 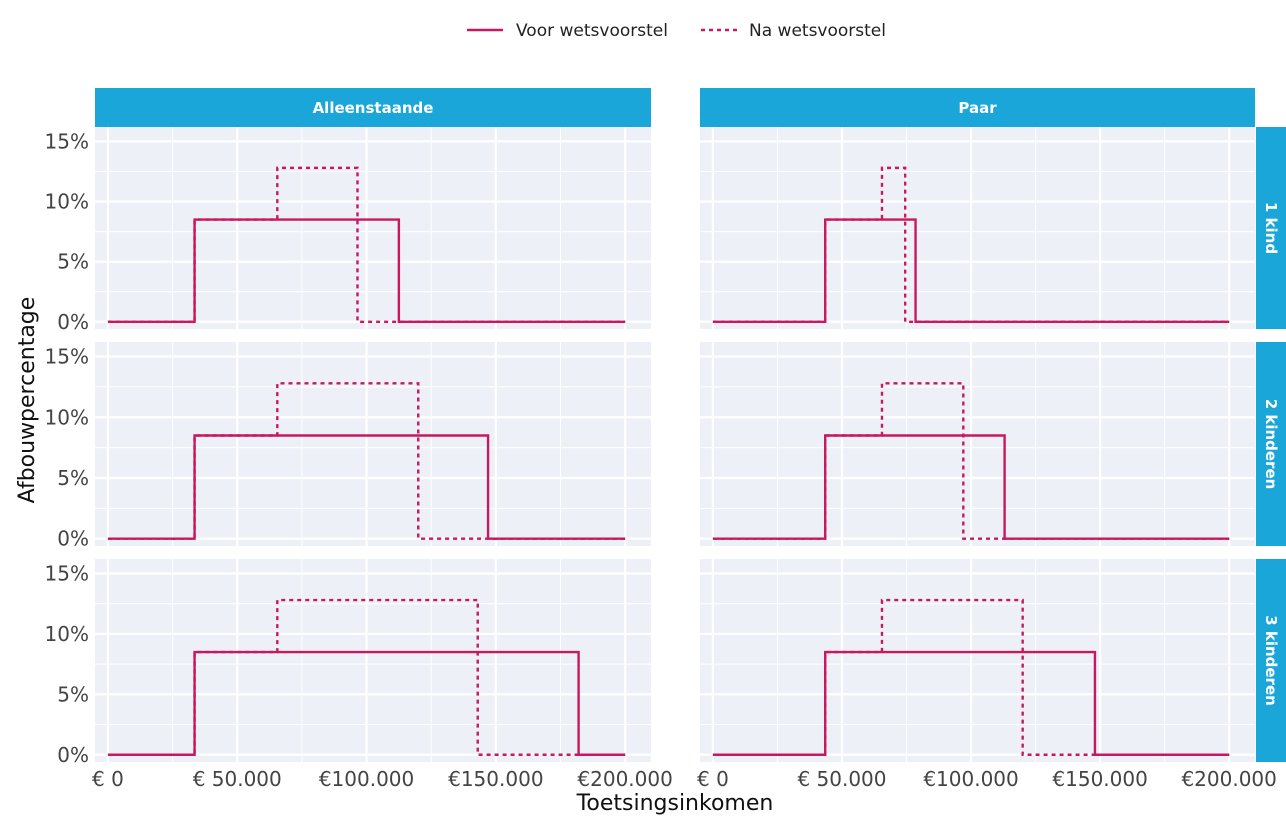 What do you see at coordinates (675, 803) in the screenshot?
I see `x-axis-title: Toetsingsinkomen` at bounding box center [675, 803].